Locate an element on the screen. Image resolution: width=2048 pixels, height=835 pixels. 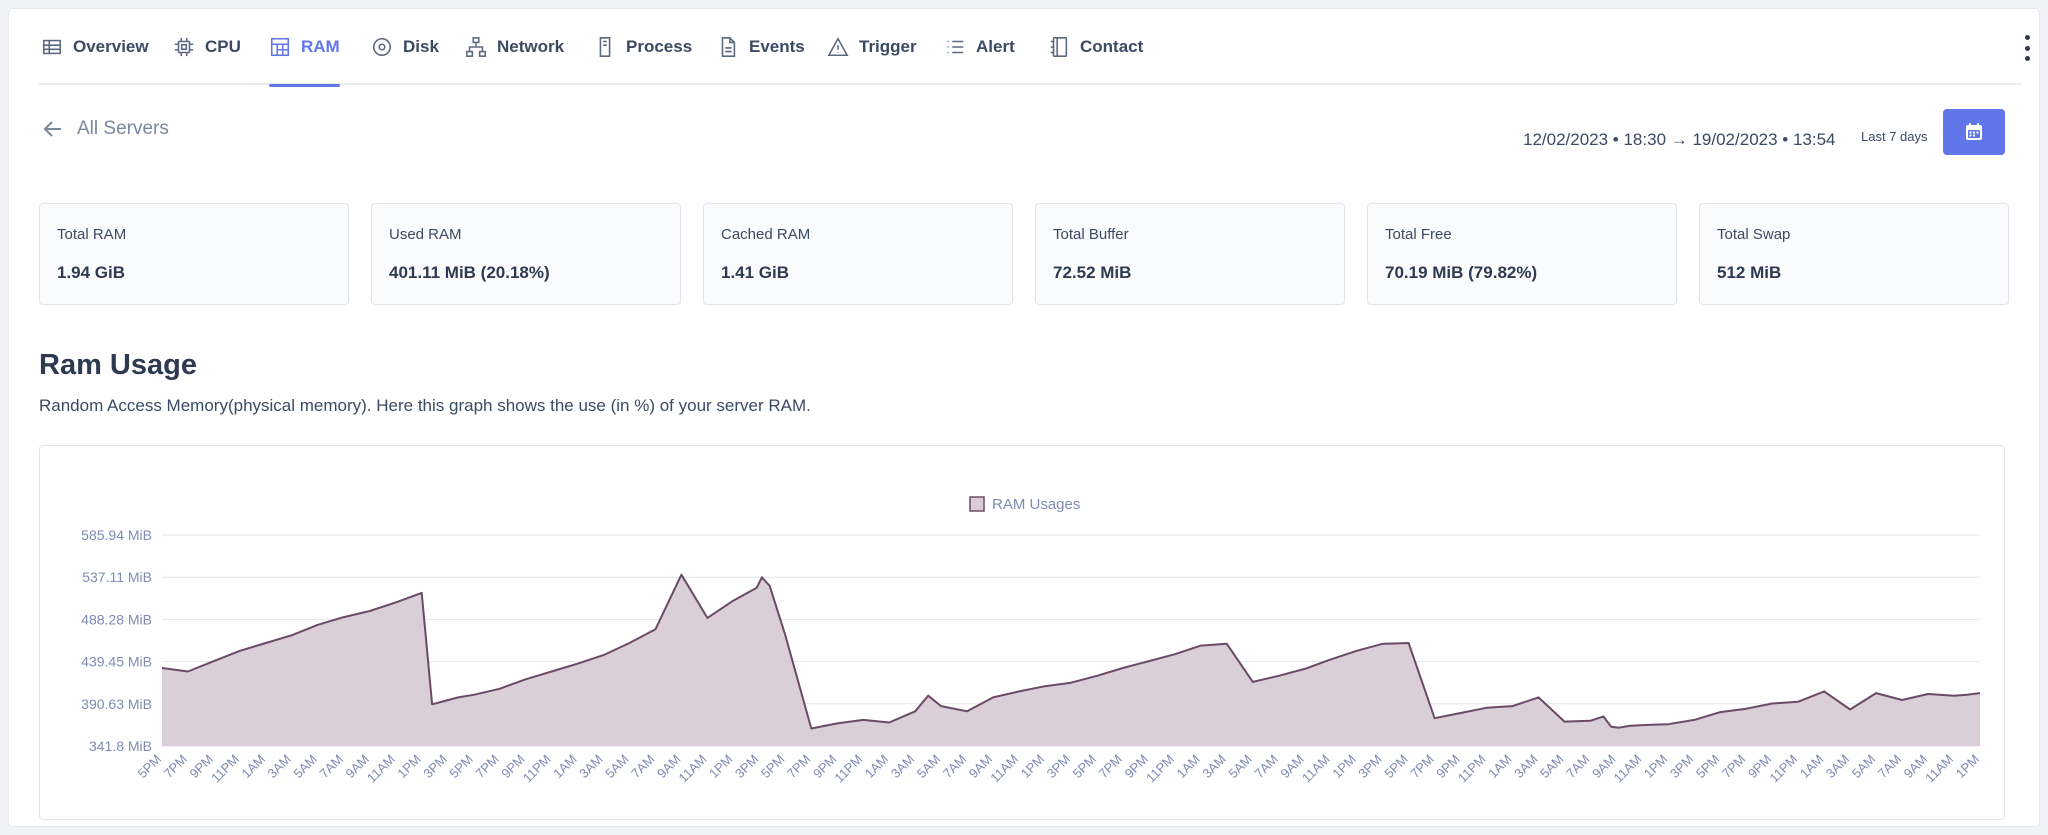
tab-trigger: Trigger is located at coordinates (872, 47).